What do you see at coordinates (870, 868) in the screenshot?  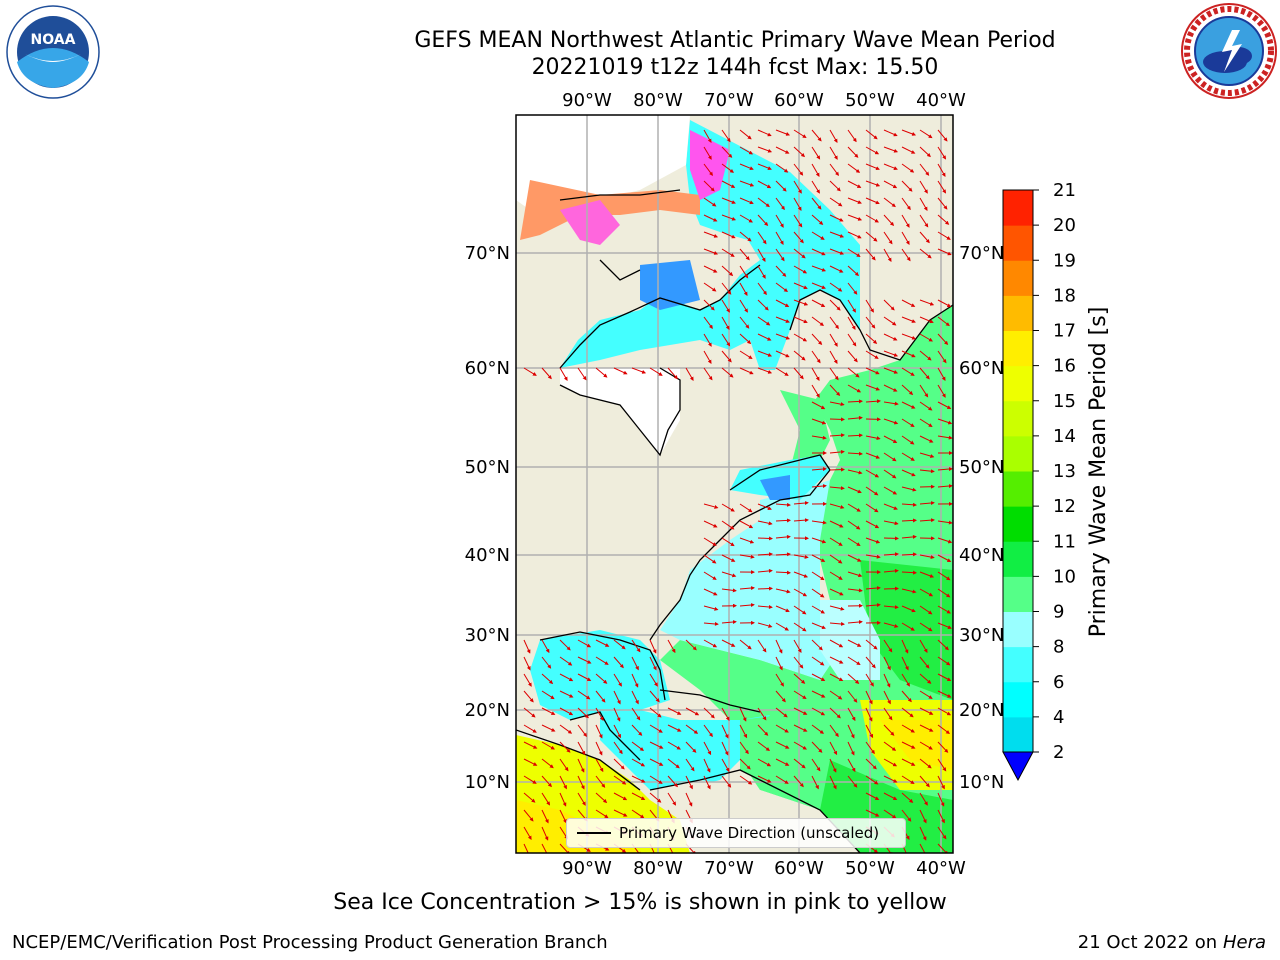 I see `lon-label: 50°W` at bounding box center [870, 868].